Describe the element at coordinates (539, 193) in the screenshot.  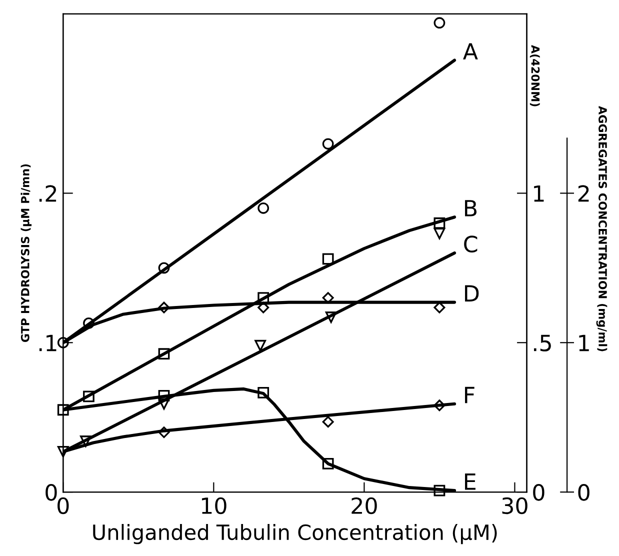
I see `y2-tick-label: 1` at that location.